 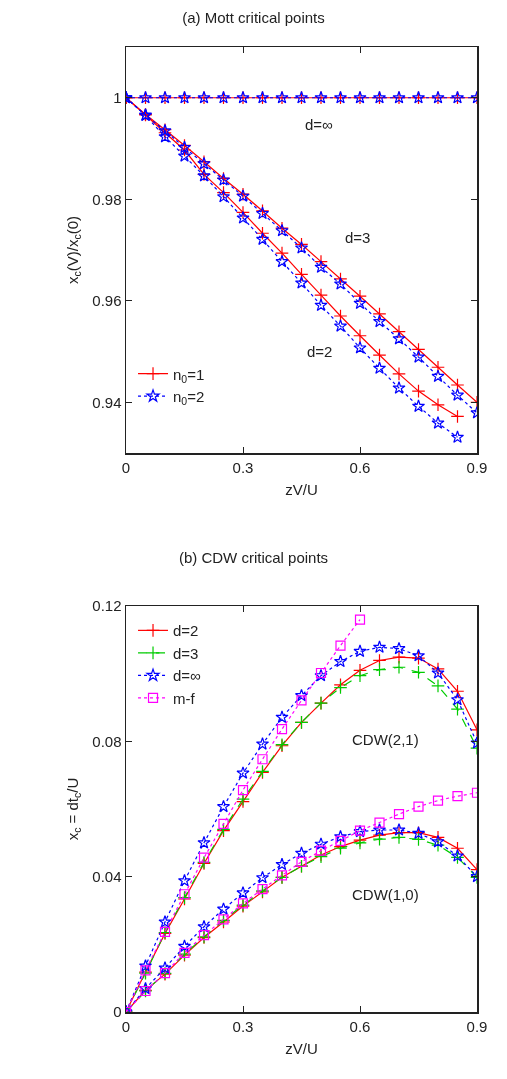 I want to click on y-tick-label: 0.04, so click(x=107, y=876).